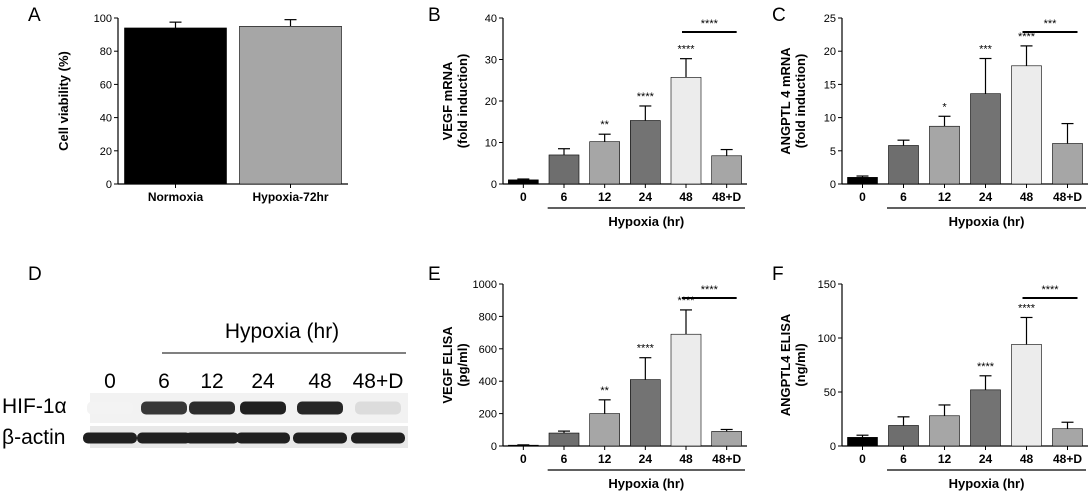 Image resolution: width=1090 pixels, height=499 pixels. I want to click on chart-e-ytick-label: 200, so click(488, 415).